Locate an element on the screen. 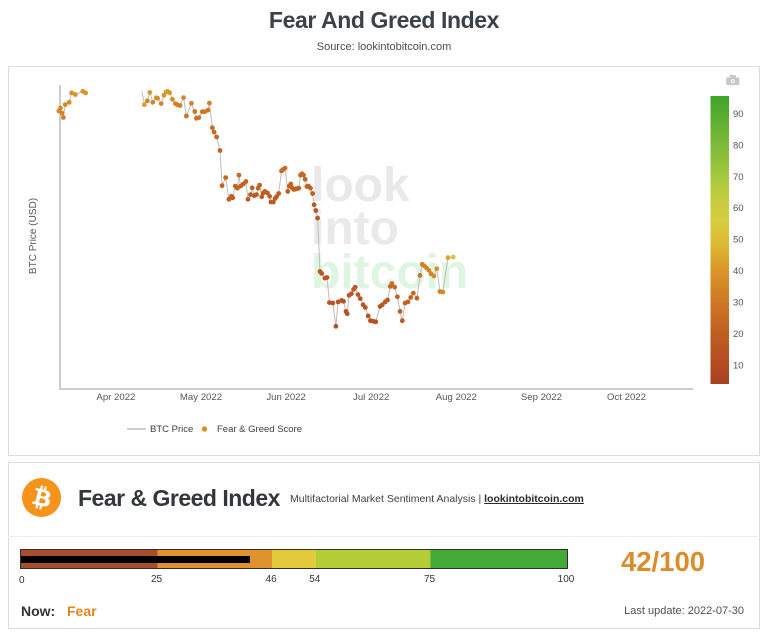 Image resolution: width=768 pixels, height=637 pixels. svg-text: look is located at coordinates (360, 185).